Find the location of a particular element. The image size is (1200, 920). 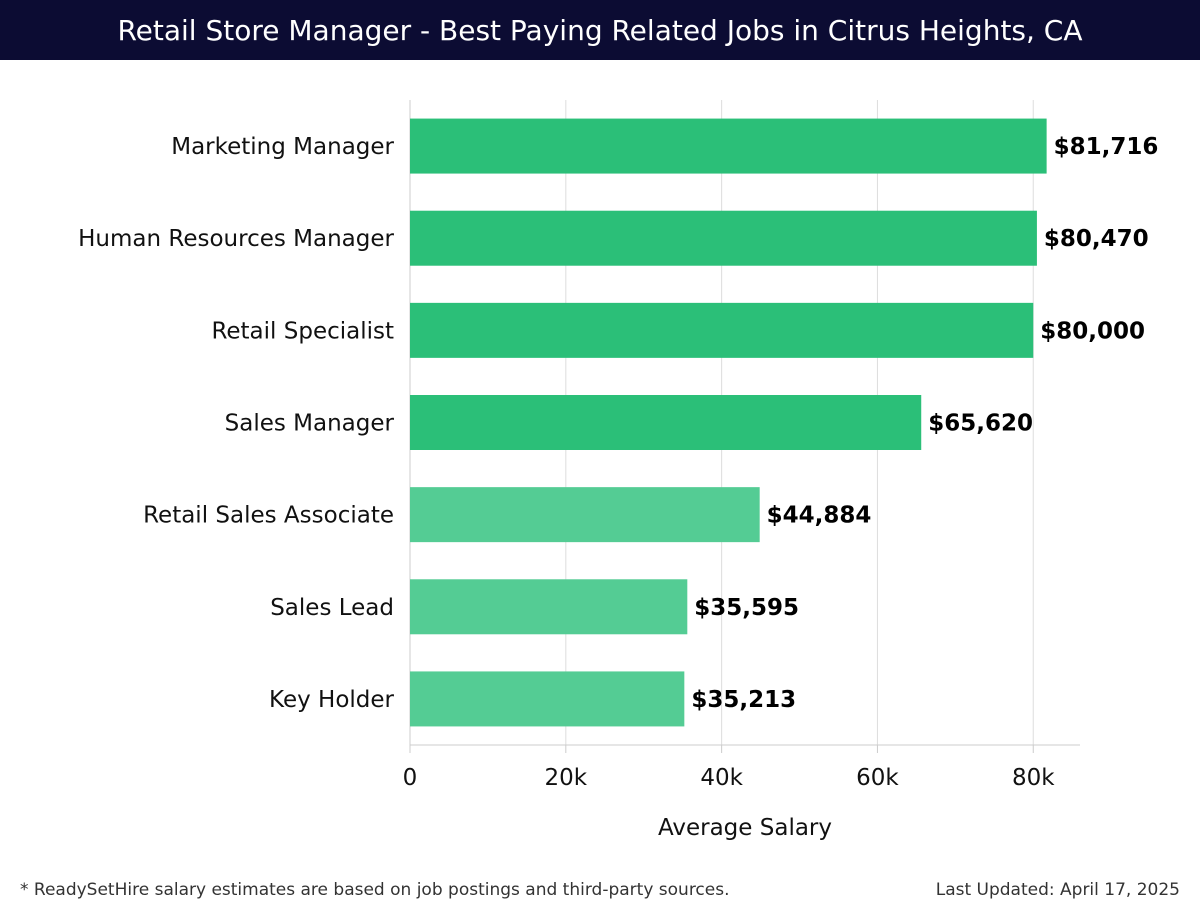

value-label-3: $65,620 is located at coordinates (980, 424).